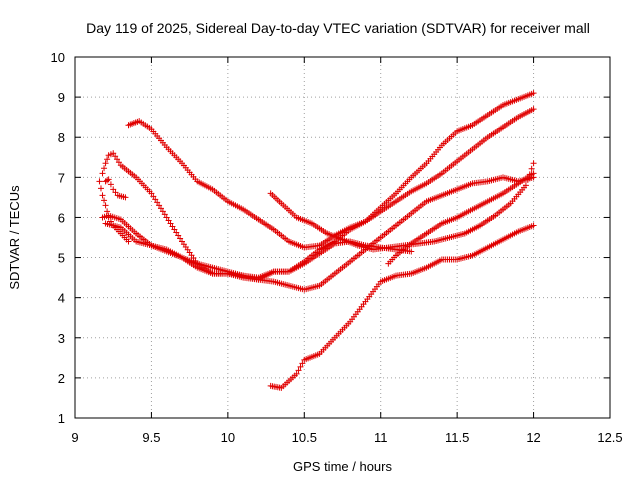 The height and width of the screenshot is (480, 640). What do you see at coordinates (114, 211) in the screenshot?
I see `series-track-h` at bounding box center [114, 211].